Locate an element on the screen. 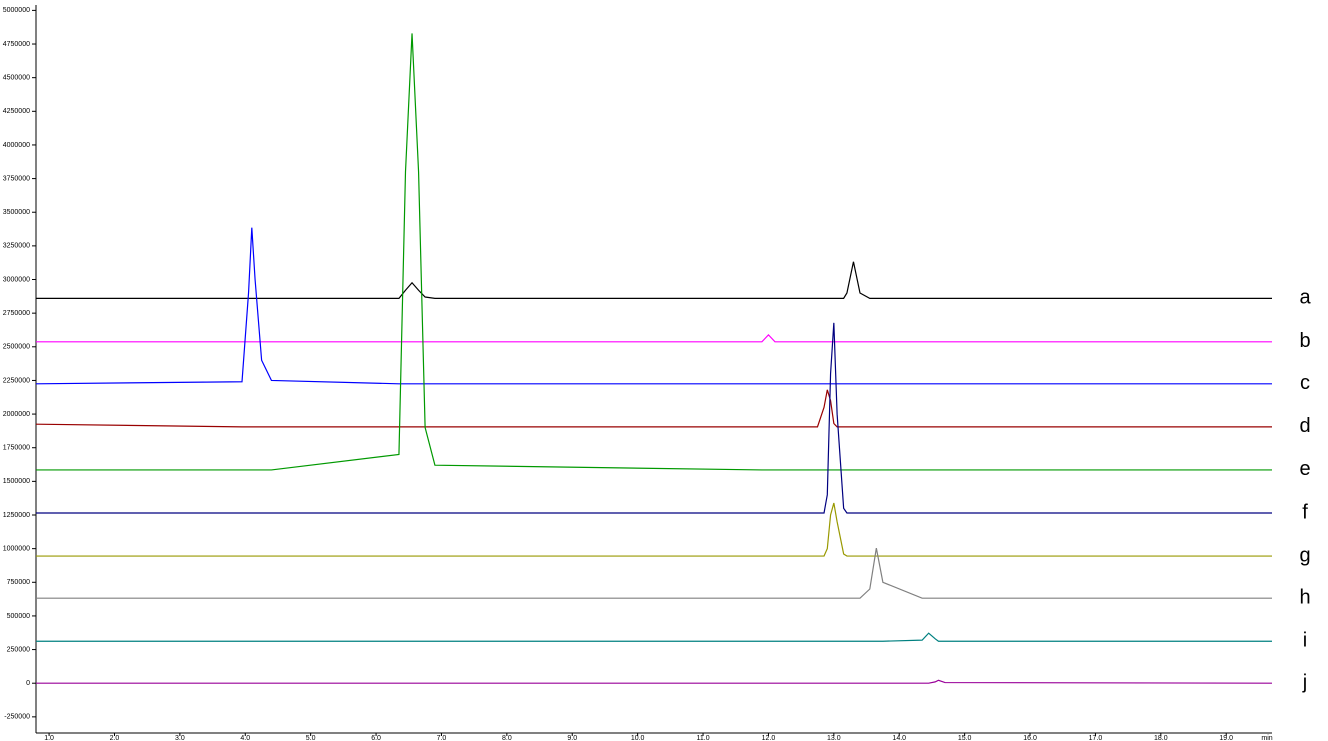  y-tick-label: 4000000 is located at coordinates (16, 145).